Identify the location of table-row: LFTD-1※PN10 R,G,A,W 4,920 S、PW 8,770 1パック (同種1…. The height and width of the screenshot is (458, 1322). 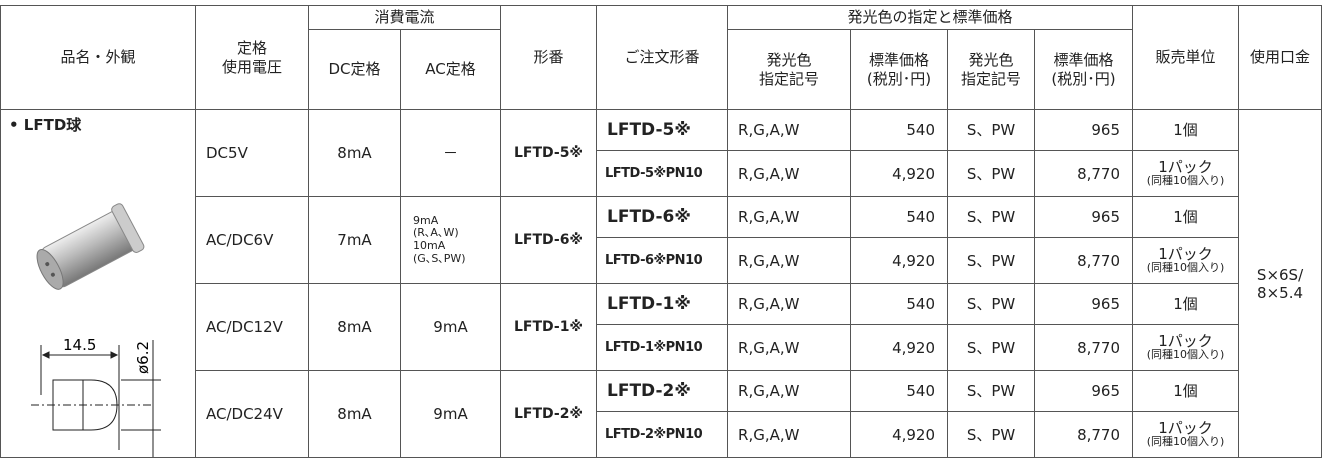
(661, 347).